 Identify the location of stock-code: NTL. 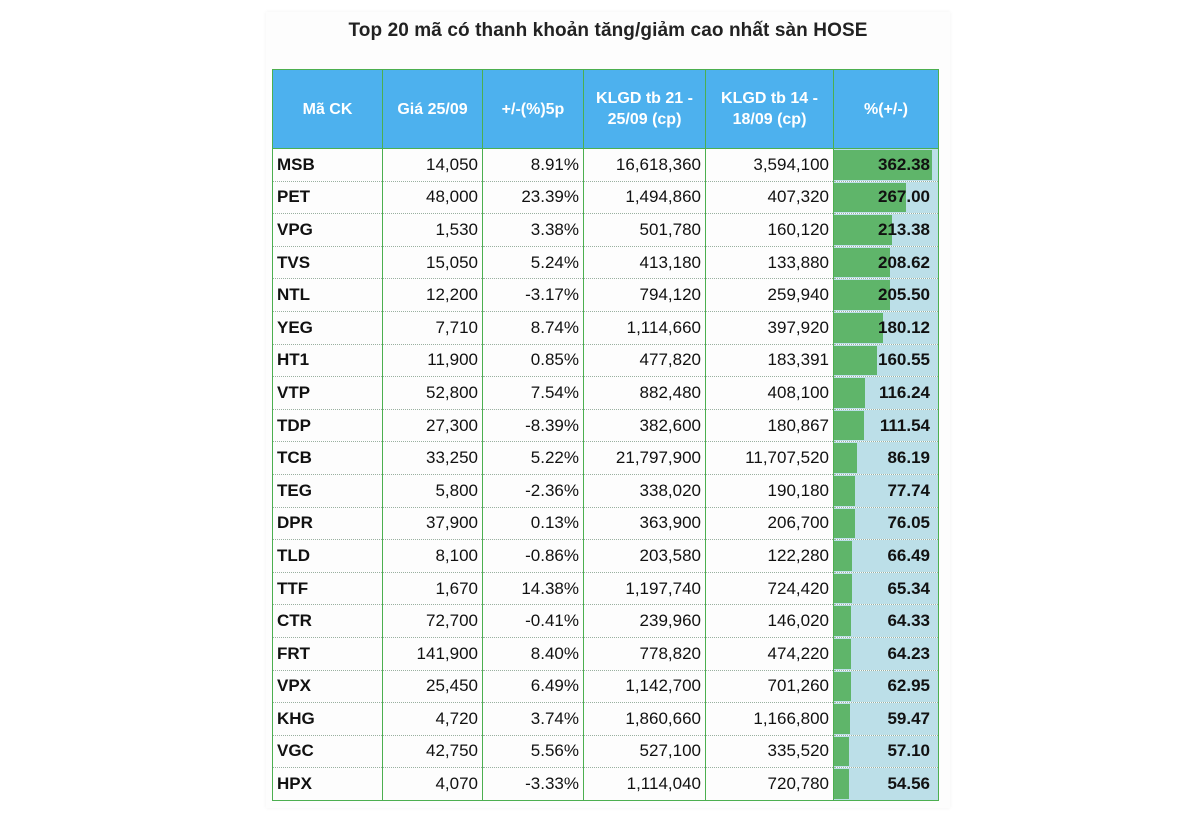
(327, 295).